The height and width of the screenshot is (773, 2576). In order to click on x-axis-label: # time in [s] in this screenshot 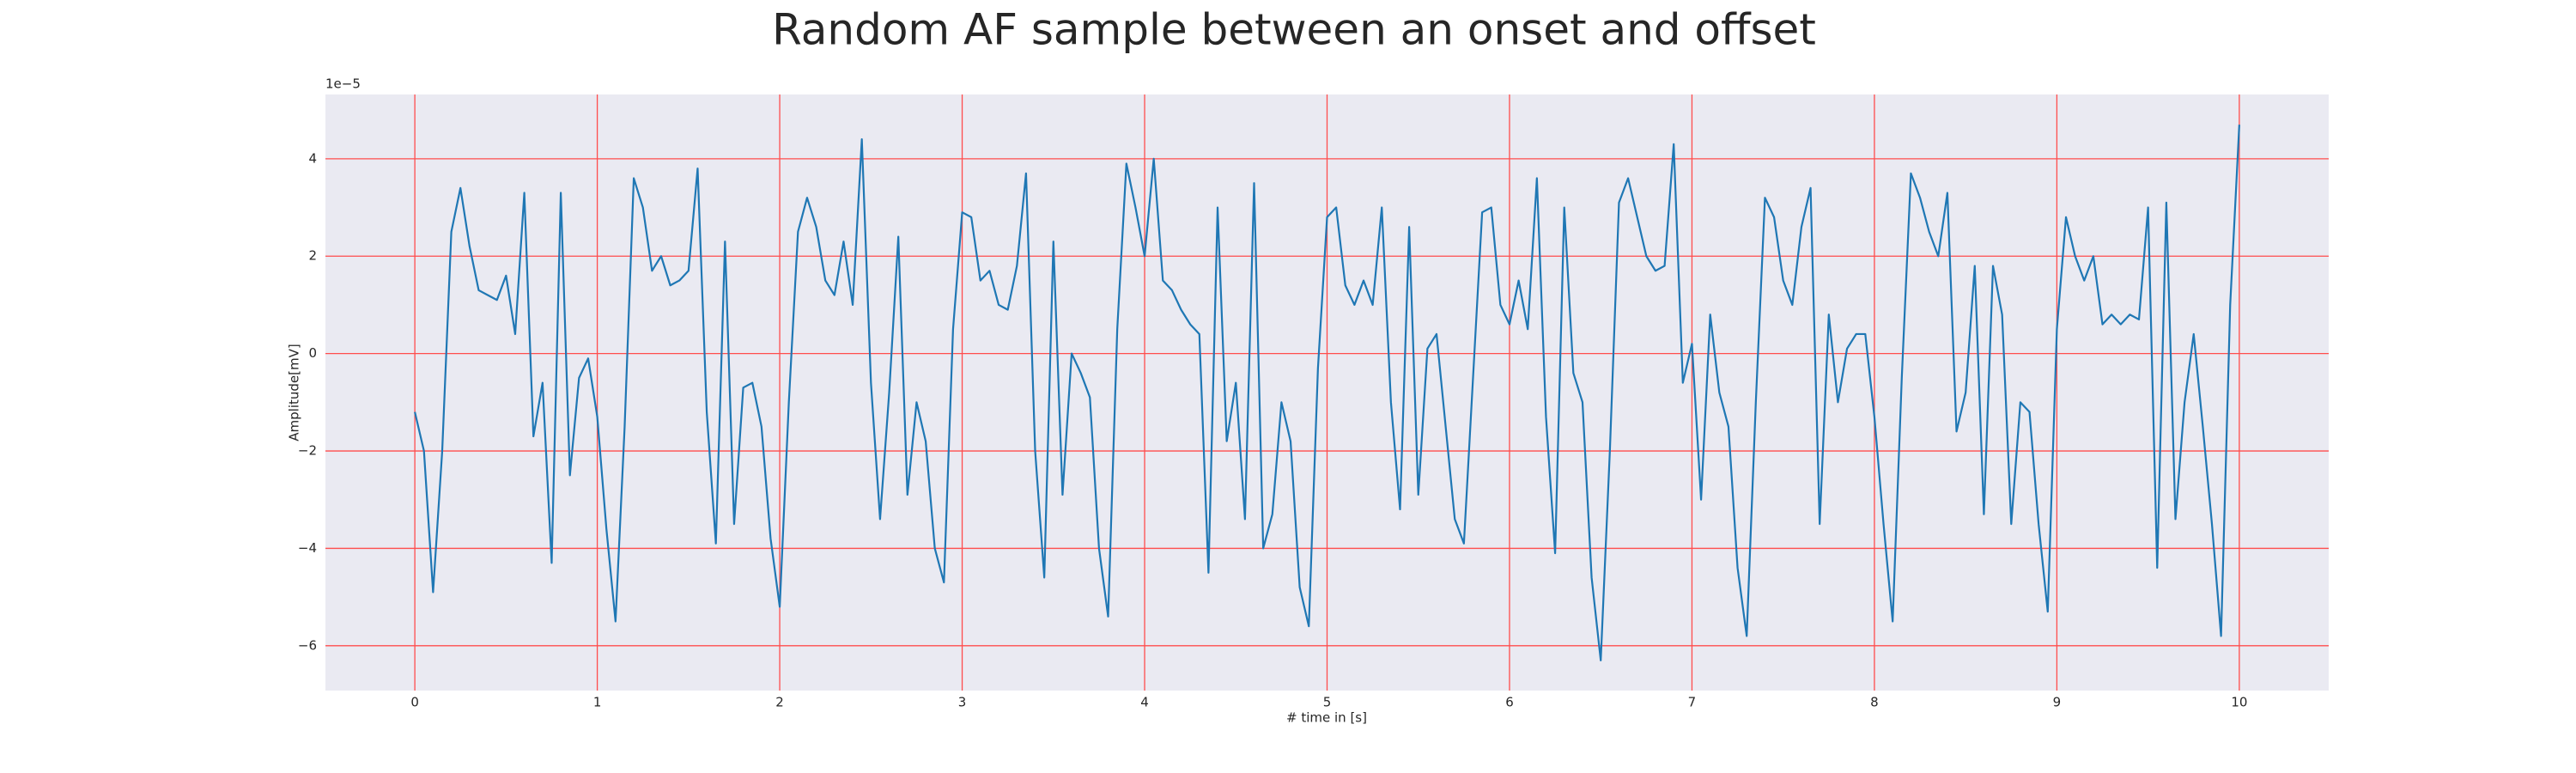, I will do `click(1327, 718)`.